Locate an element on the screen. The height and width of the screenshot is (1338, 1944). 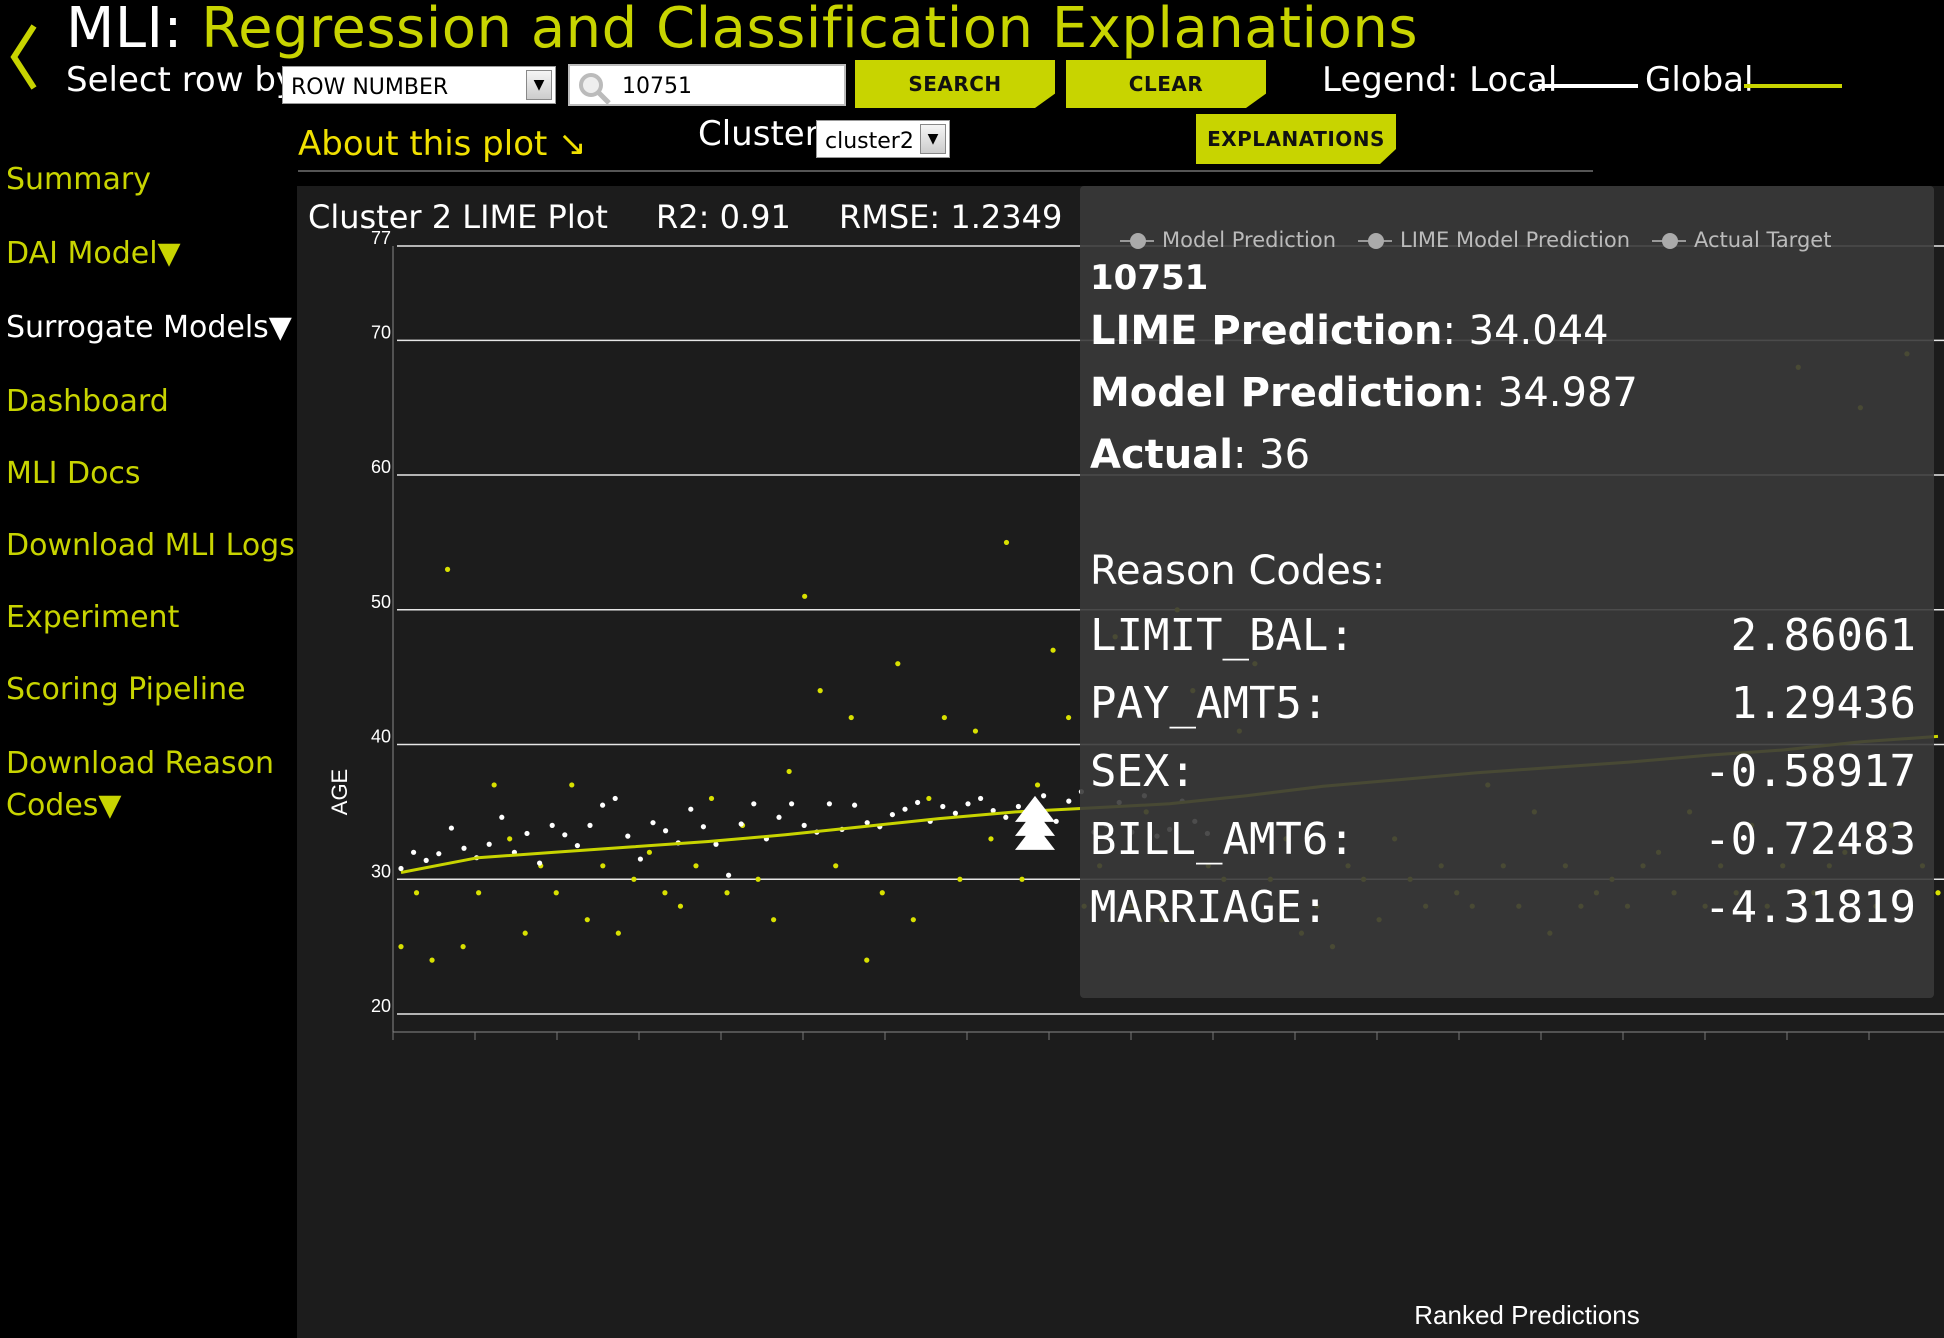
search-value: 10751 is located at coordinates (657, 86).